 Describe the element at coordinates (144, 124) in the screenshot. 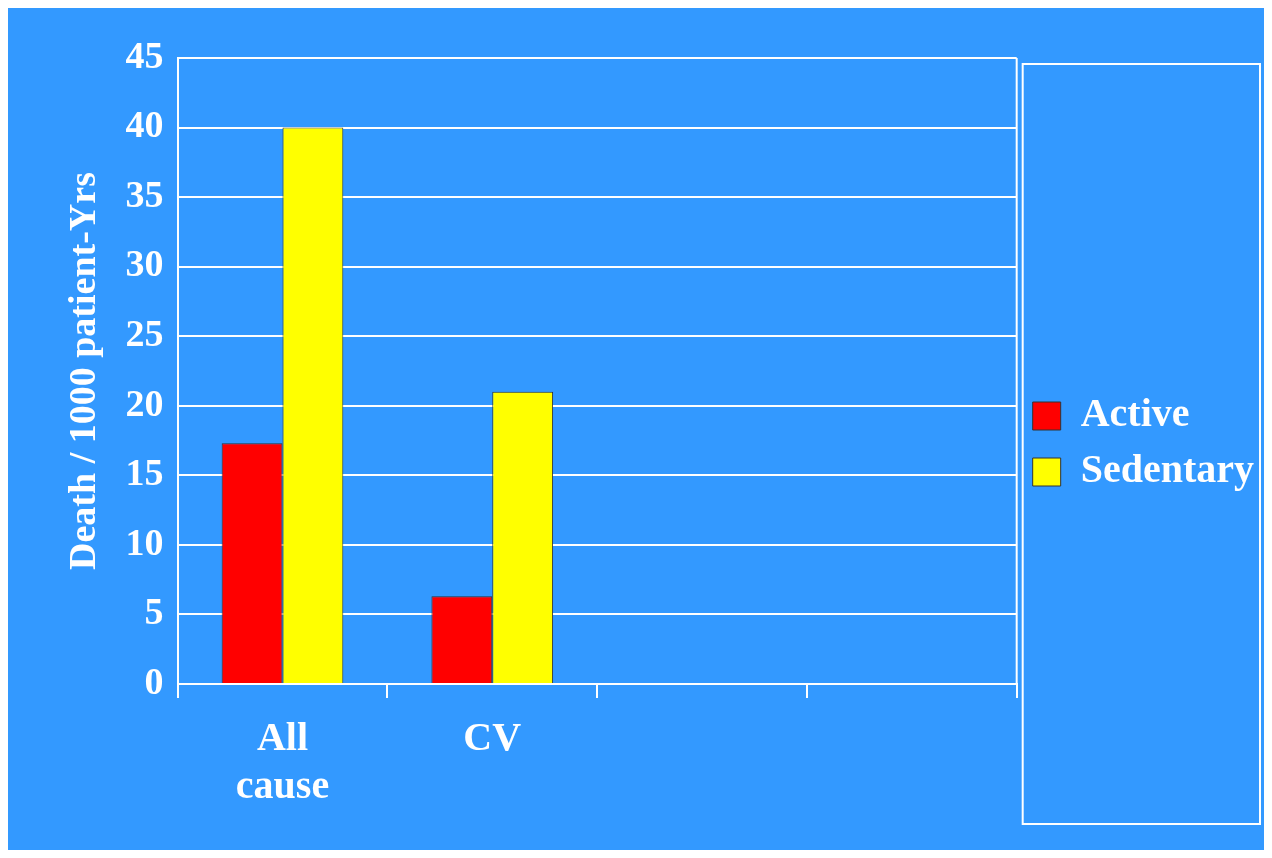

I see `y-tick-label: 40` at that location.